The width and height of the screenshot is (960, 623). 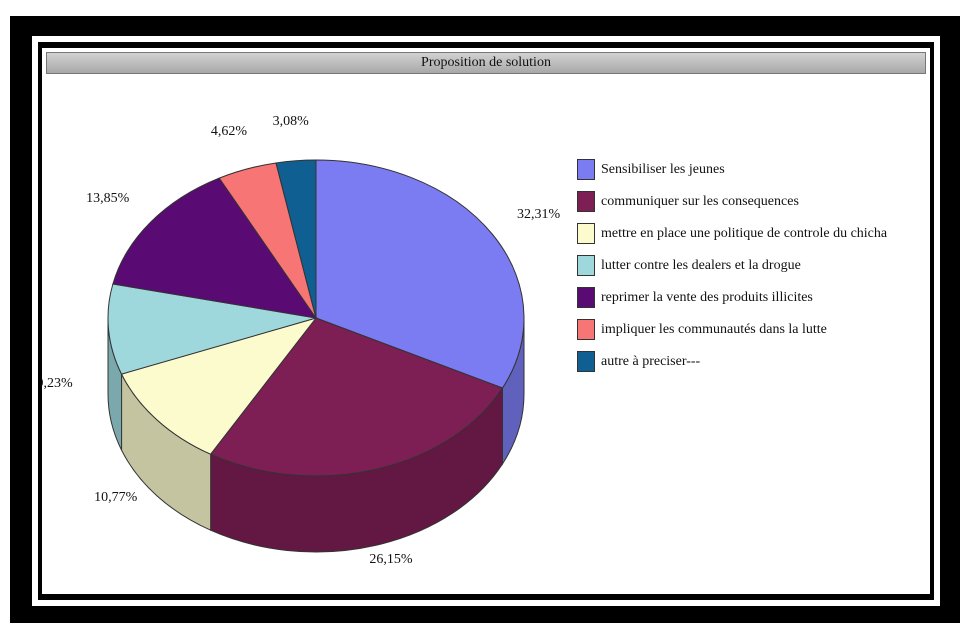 I want to click on chart-title: Proposition de solution, so click(x=486, y=63).